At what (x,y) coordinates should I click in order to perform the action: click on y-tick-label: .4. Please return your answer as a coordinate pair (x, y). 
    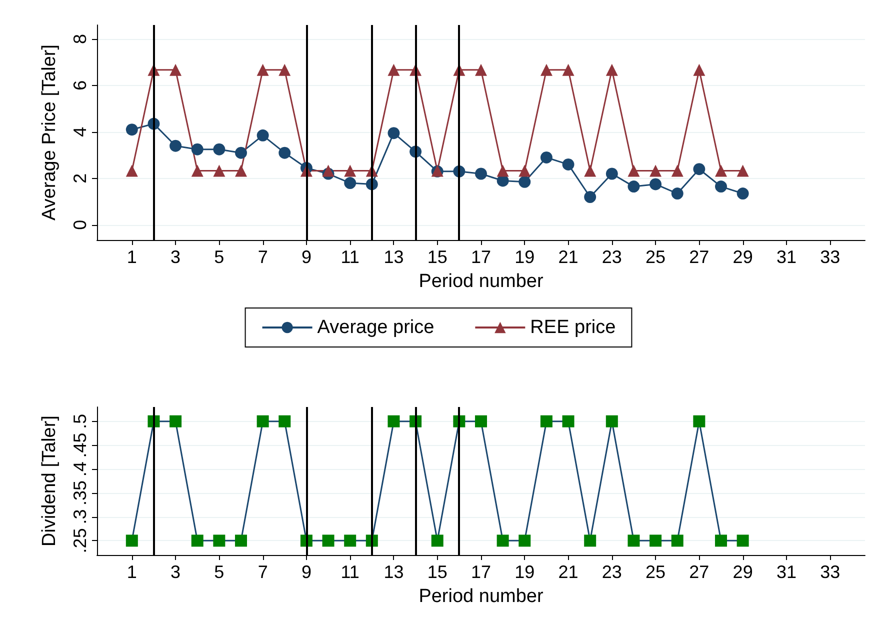
    Looking at the image, I should click on (80, 469).